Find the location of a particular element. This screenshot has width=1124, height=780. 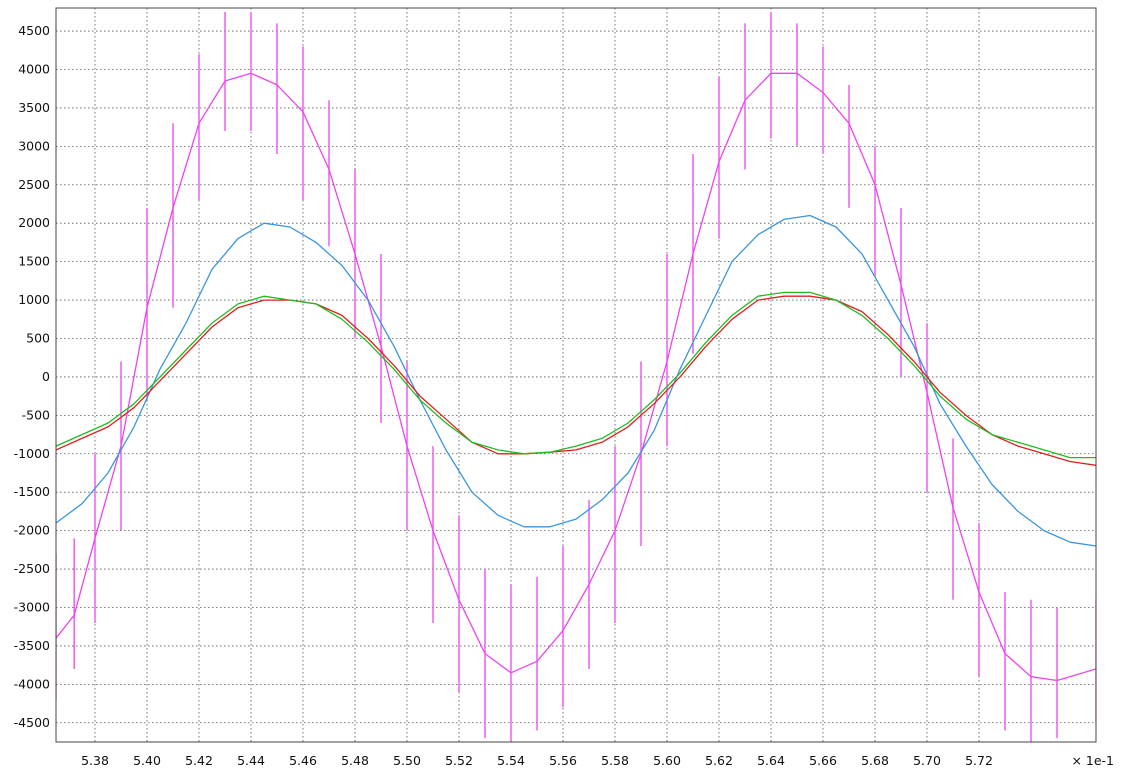

y-tick-label: -2500 is located at coordinates (32, 568).